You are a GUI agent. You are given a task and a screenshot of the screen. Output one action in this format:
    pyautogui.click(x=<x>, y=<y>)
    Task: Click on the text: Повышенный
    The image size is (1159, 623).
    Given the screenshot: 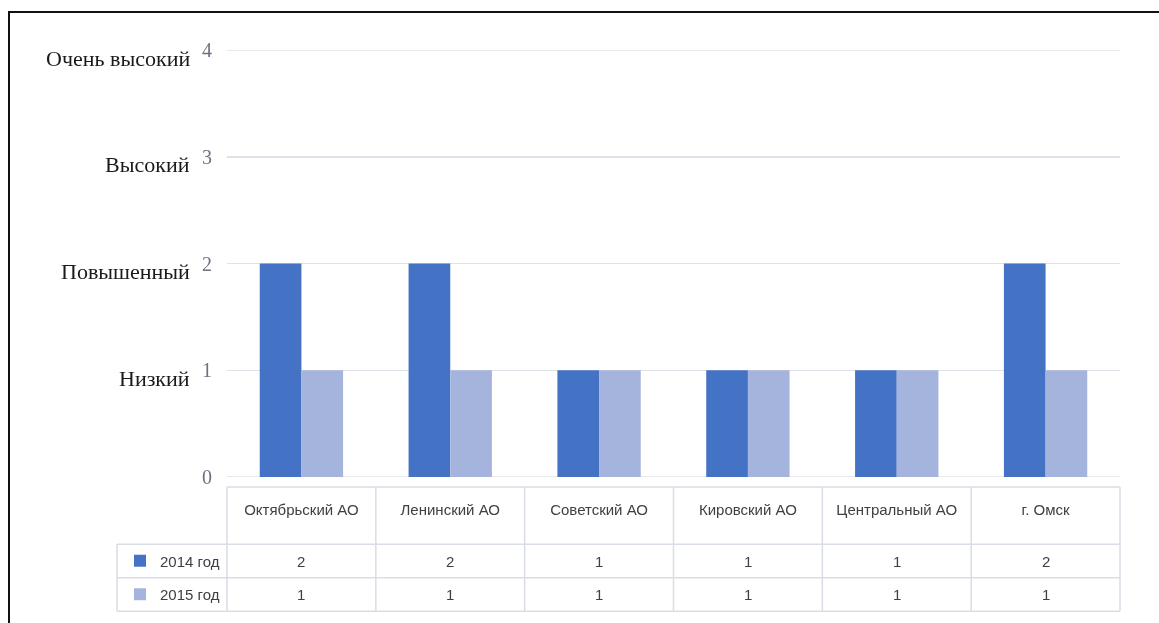 What is the action you would take?
    pyautogui.click(x=126, y=271)
    